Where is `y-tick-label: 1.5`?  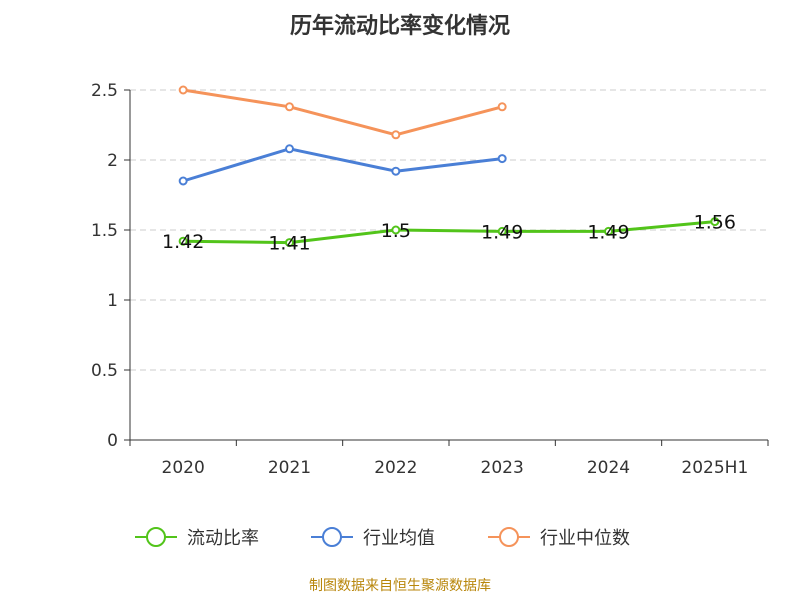 y-tick-label: 1.5 is located at coordinates (104, 231).